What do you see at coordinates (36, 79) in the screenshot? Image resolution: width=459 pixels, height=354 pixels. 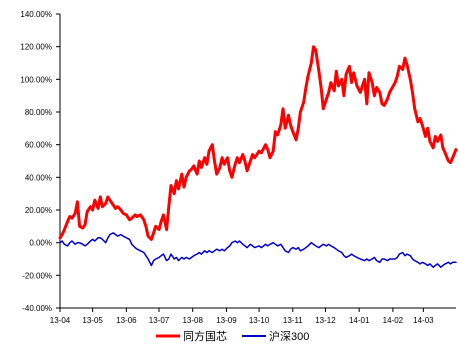 I see `y-tick-label: 100.00%` at bounding box center [36, 79].